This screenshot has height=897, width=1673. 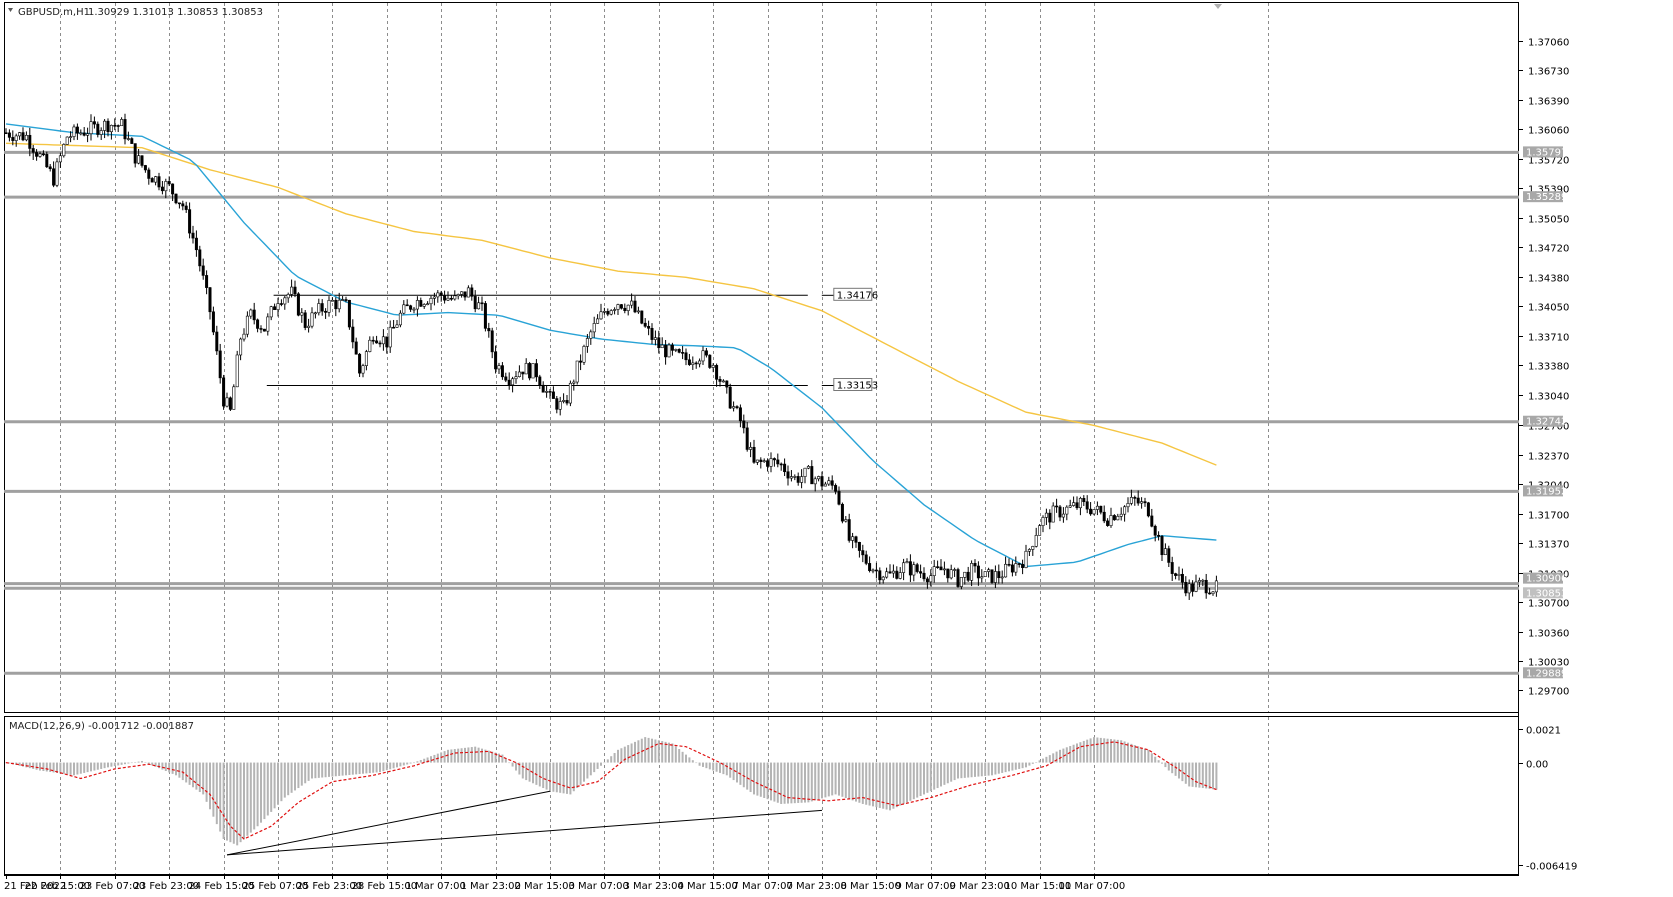 What do you see at coordinates (853, 294) in the screenshot?
I see `range-line-label-box` at bounding box center [853, 294].